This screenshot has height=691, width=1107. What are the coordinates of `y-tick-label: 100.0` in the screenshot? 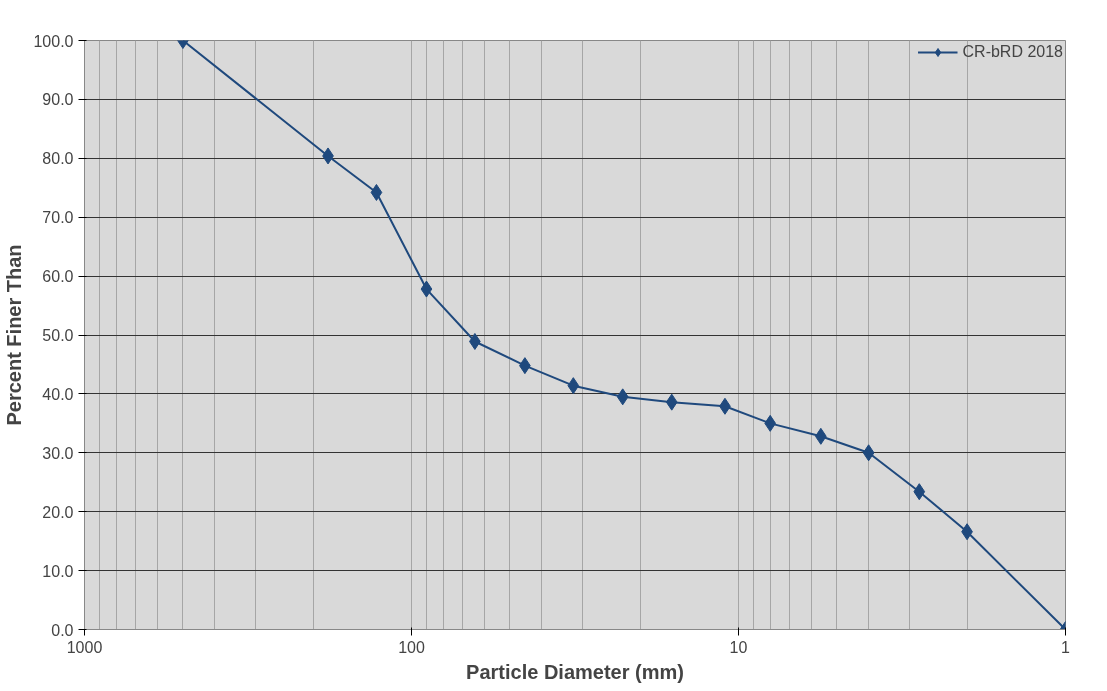 It's located at (53, 41).